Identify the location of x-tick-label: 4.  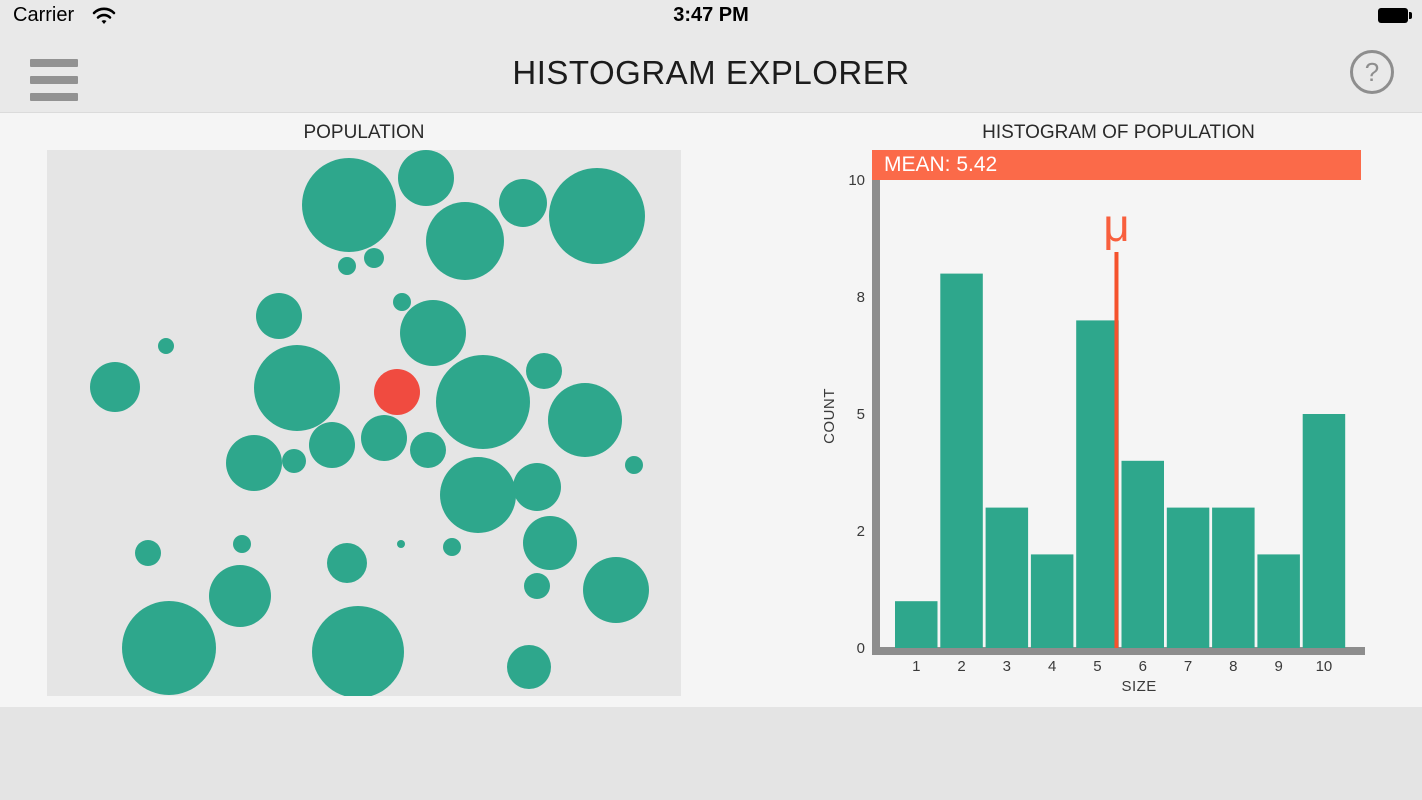
(1052, 666).